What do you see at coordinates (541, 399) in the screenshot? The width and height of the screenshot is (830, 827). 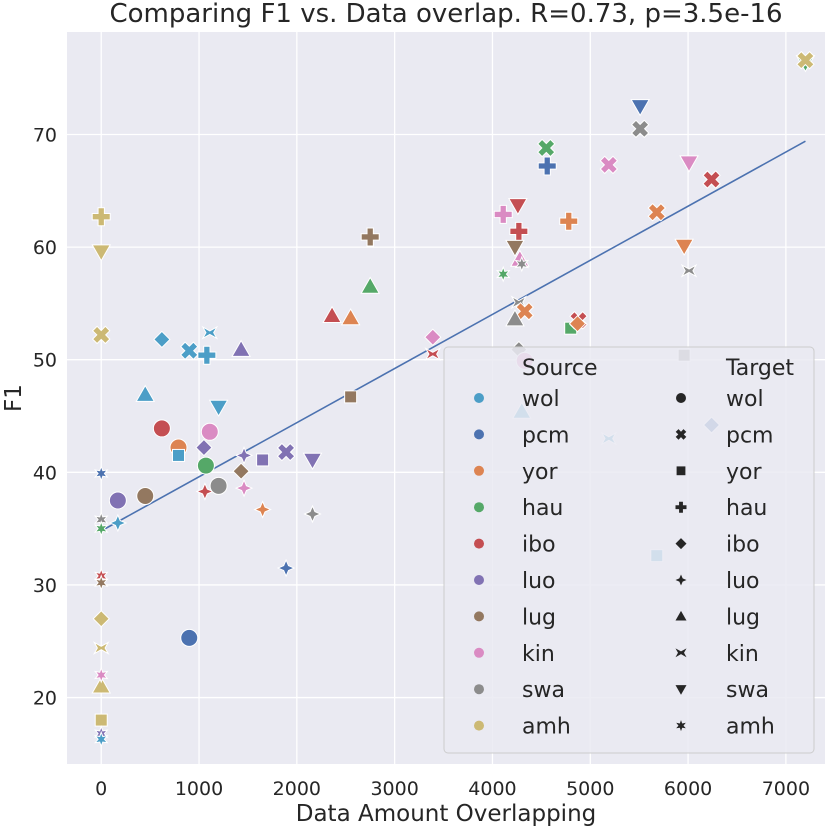 I see `legend-source-label: wol` at bounding box center [541, 399].